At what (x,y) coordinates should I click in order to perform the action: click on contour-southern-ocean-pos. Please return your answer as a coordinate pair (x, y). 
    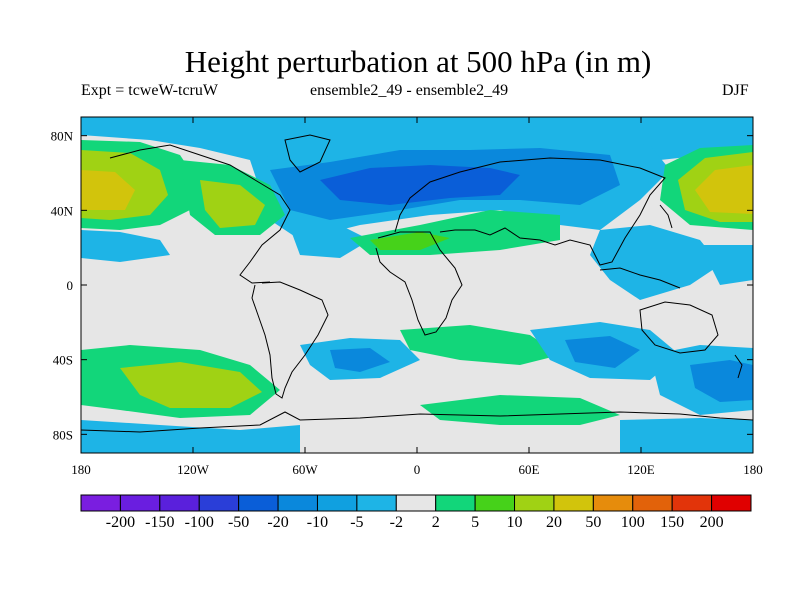
    Looking at the image, I should click on (520, 410).